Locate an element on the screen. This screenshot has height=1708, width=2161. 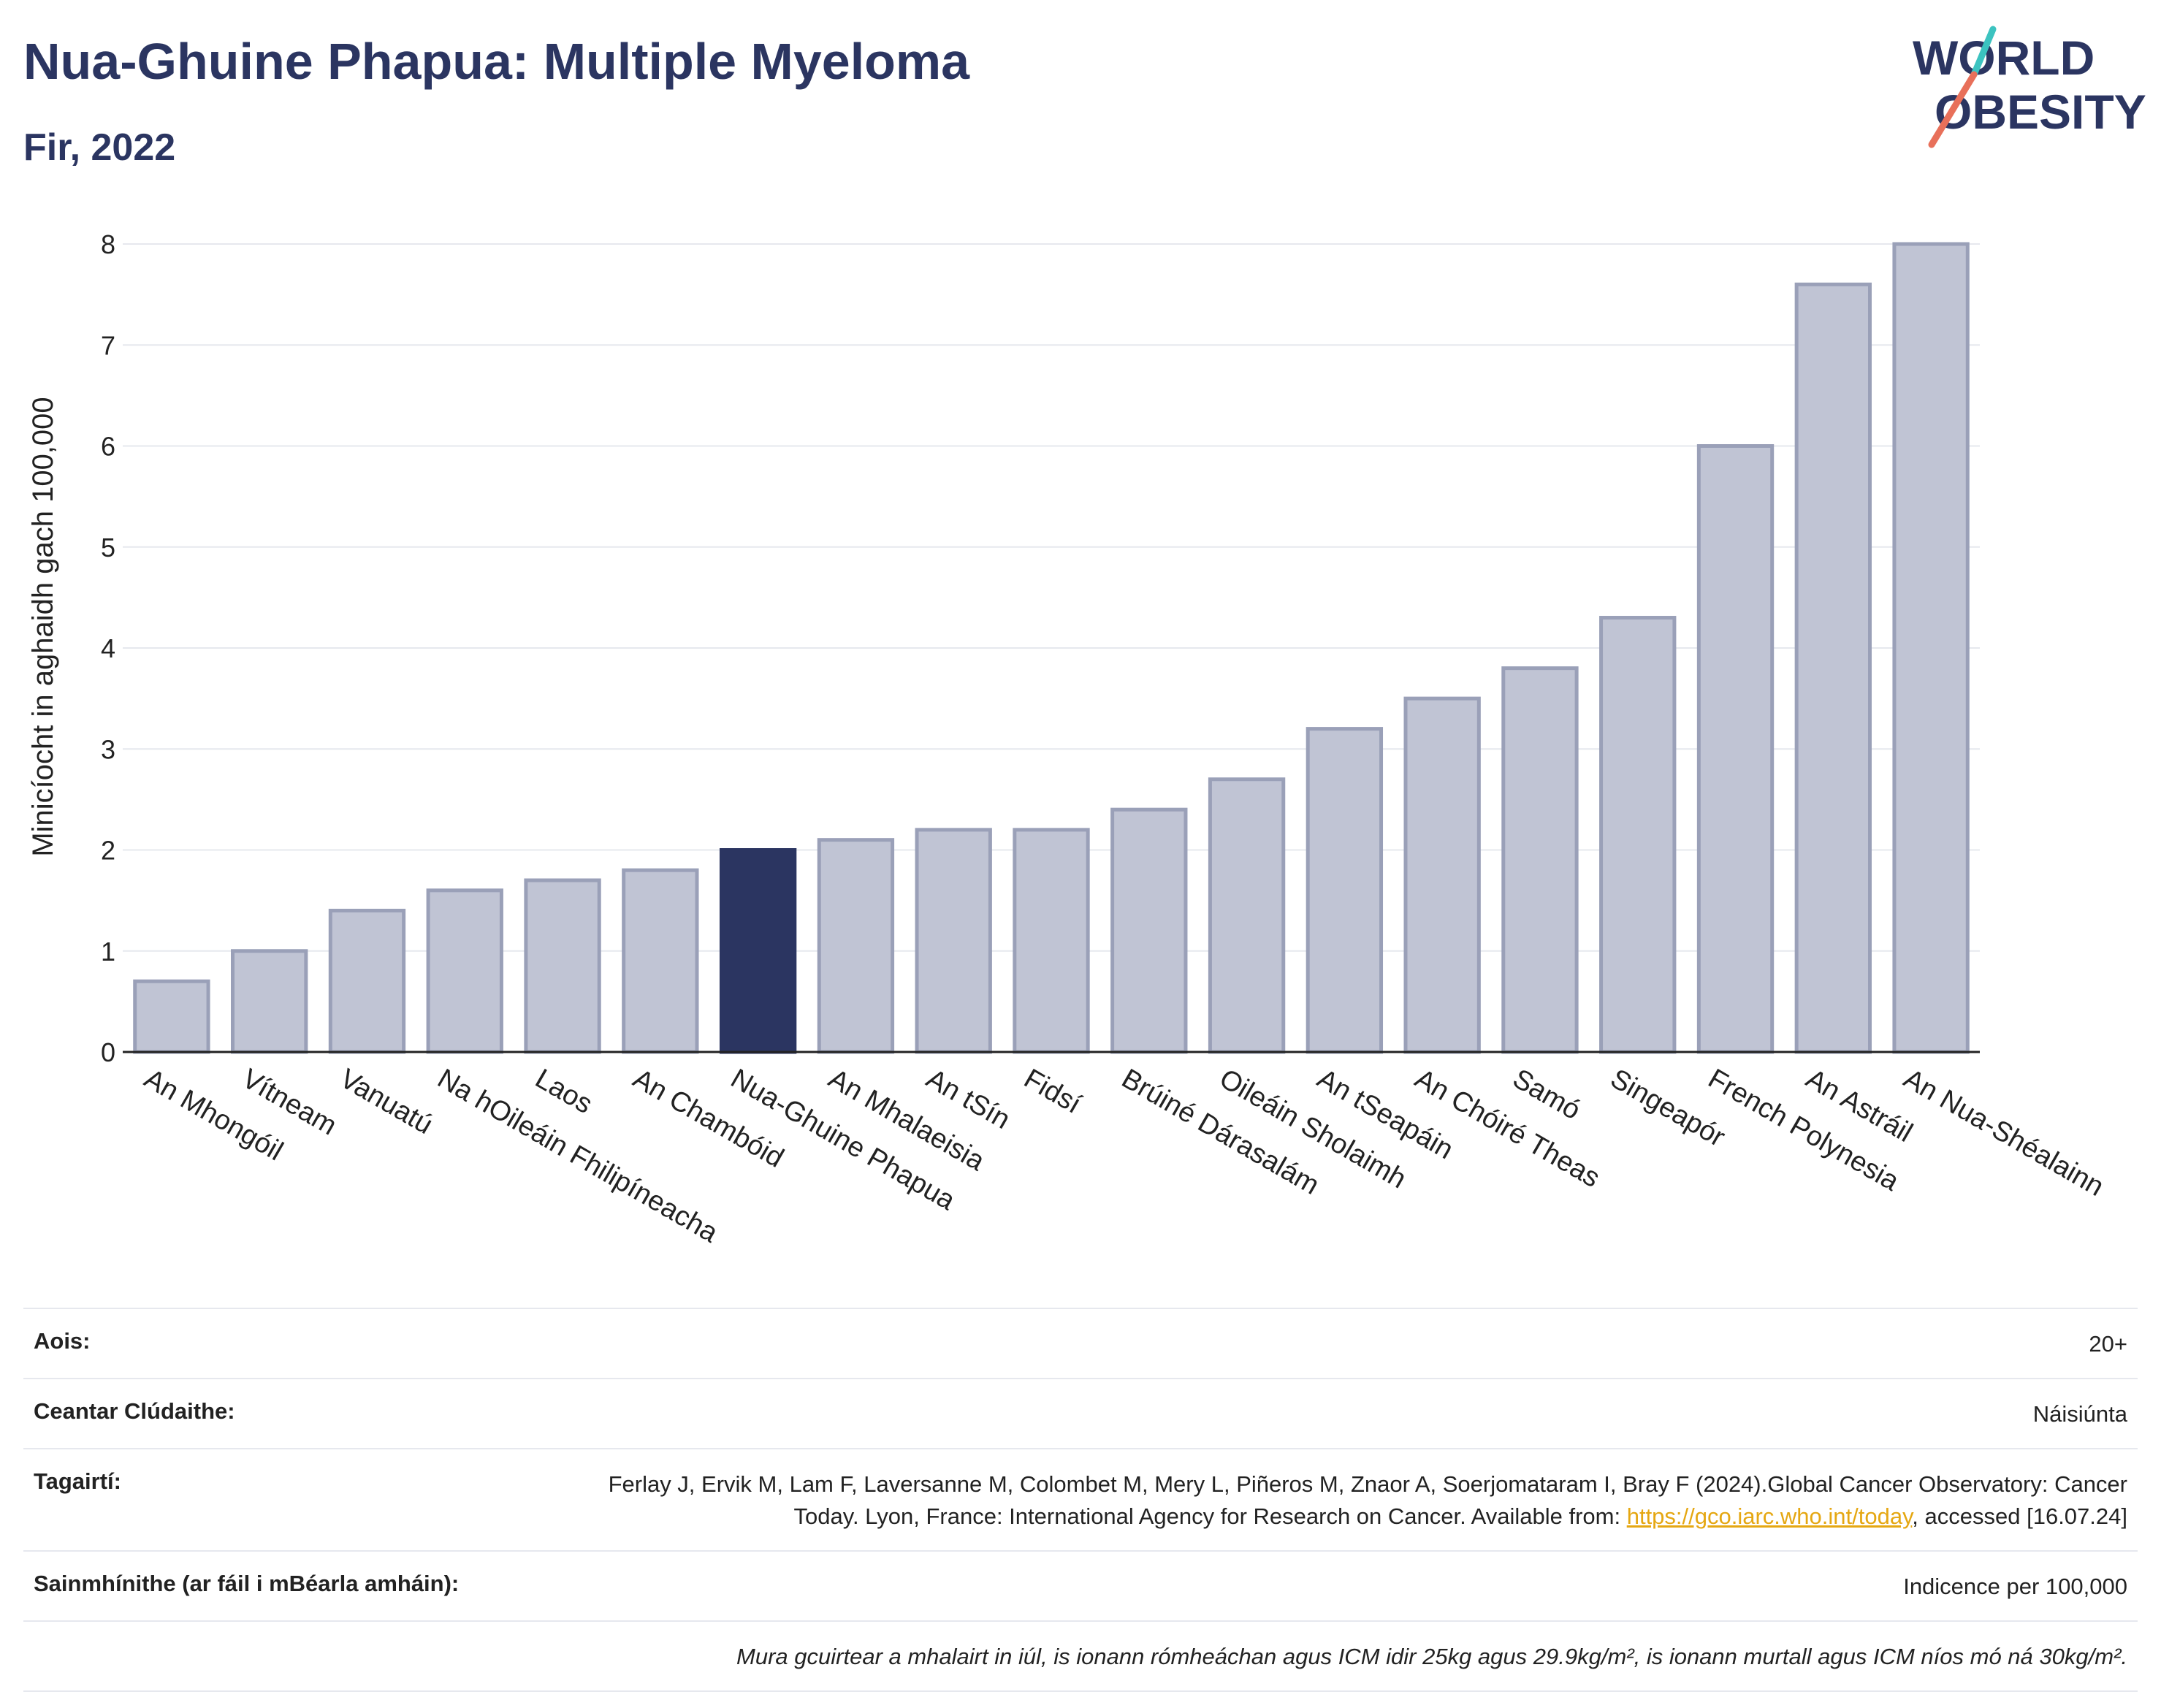
y-tick-label: 4 is located at coordinates (108, 648).